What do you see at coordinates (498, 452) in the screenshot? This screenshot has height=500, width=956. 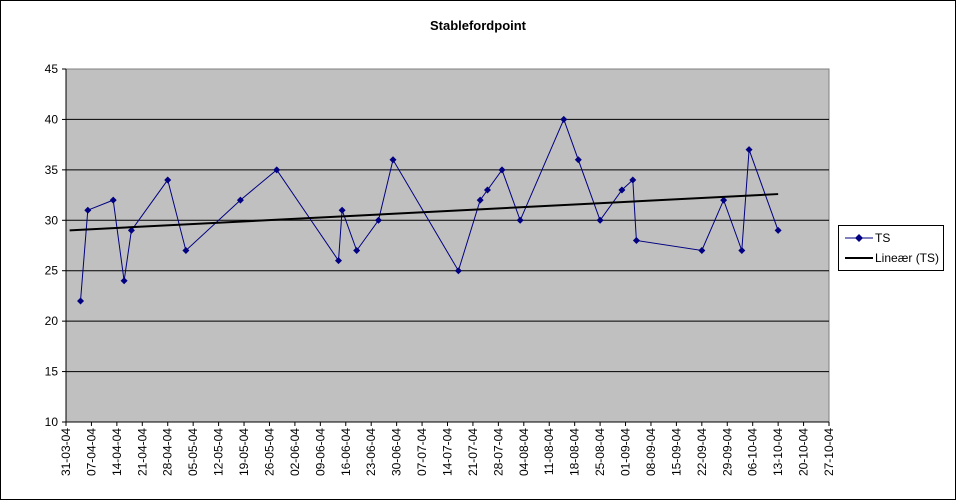 I see `x-tick-label: 28-07-04` at bounding box center [498, 452].